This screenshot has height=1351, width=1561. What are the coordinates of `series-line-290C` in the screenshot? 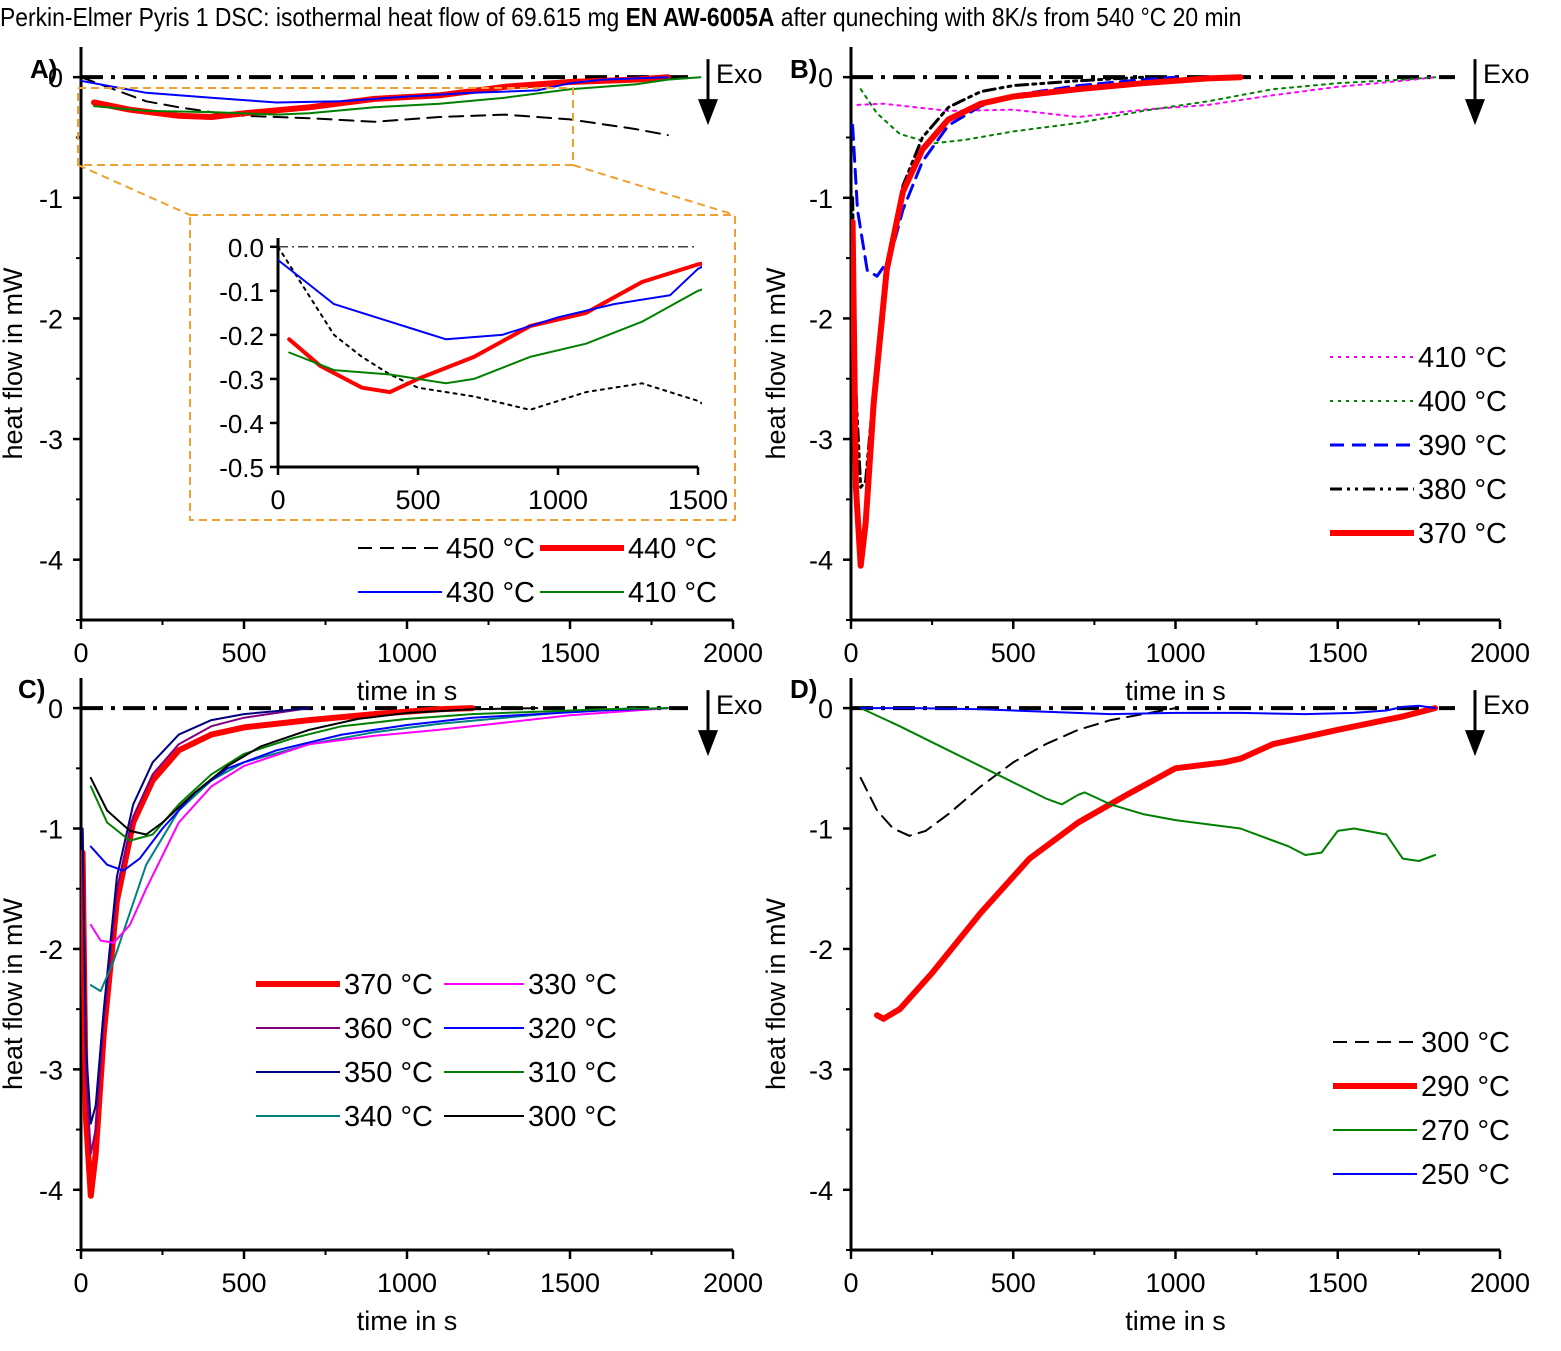 It's located at (1156, 863).